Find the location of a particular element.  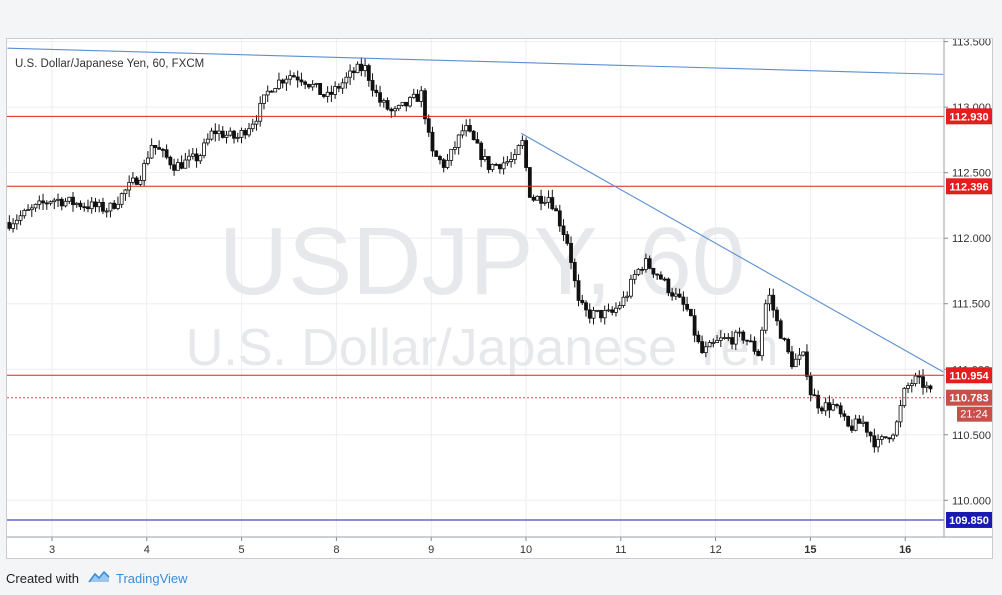

level-label: 112.396 is located at coordinates (968, 187).